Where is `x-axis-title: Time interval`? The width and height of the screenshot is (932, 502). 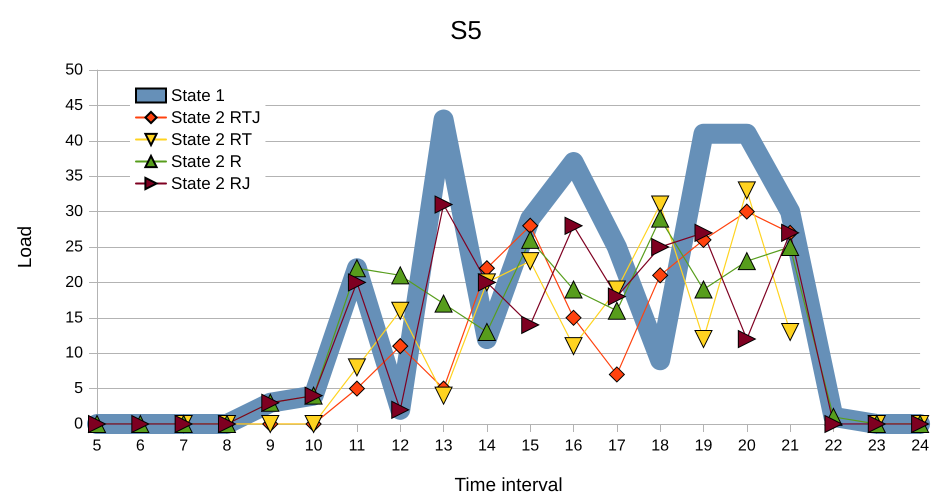 x-axis-title: Time interval is located at coordinates (508, 485).